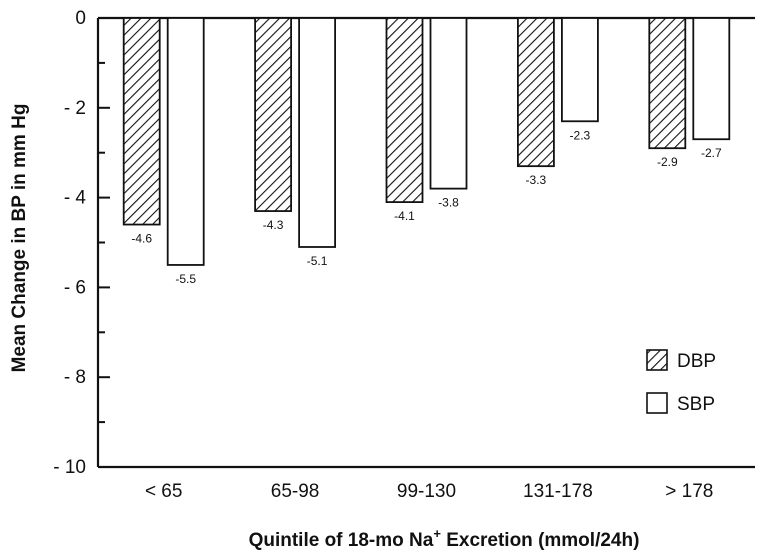 This screenshot has width=762, height=555. What do you see at coordinates (696, 361) in the screenshot?
I see `legend-label-dbp: DBP` at bounding box center [696, 361].